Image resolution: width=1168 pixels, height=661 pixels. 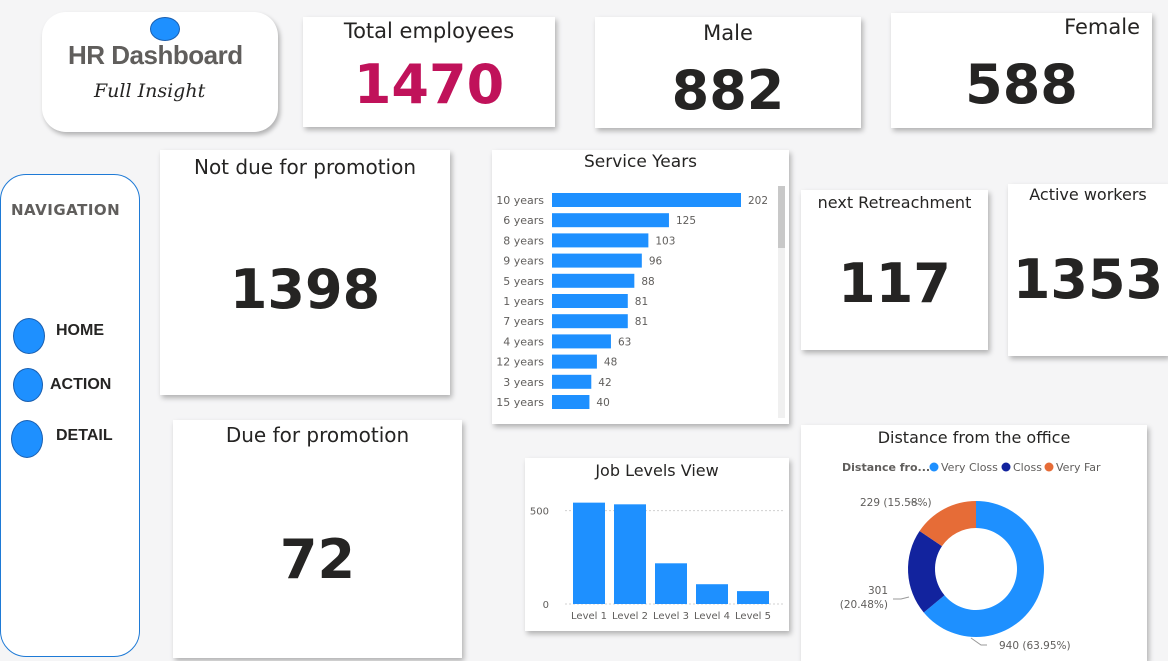 I want to click on not-due-value: 1398, so click(x=305, y=289).